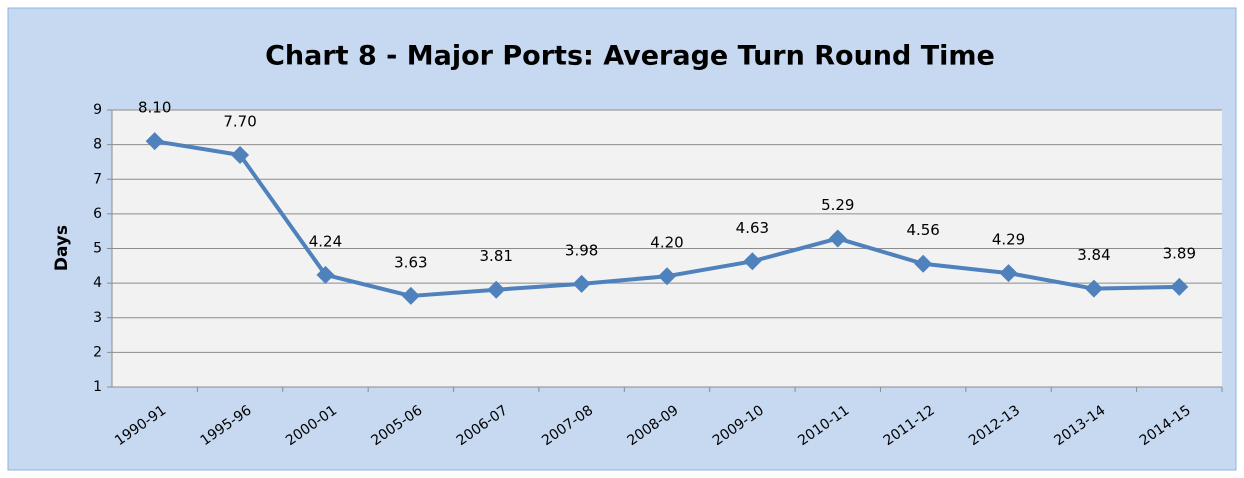 This screenshot has height=478, width=1244. What do you see at coordinates (97, 249) in the screenshot?
I see `y-tick-label: 5` at bounding box center [97, 249].